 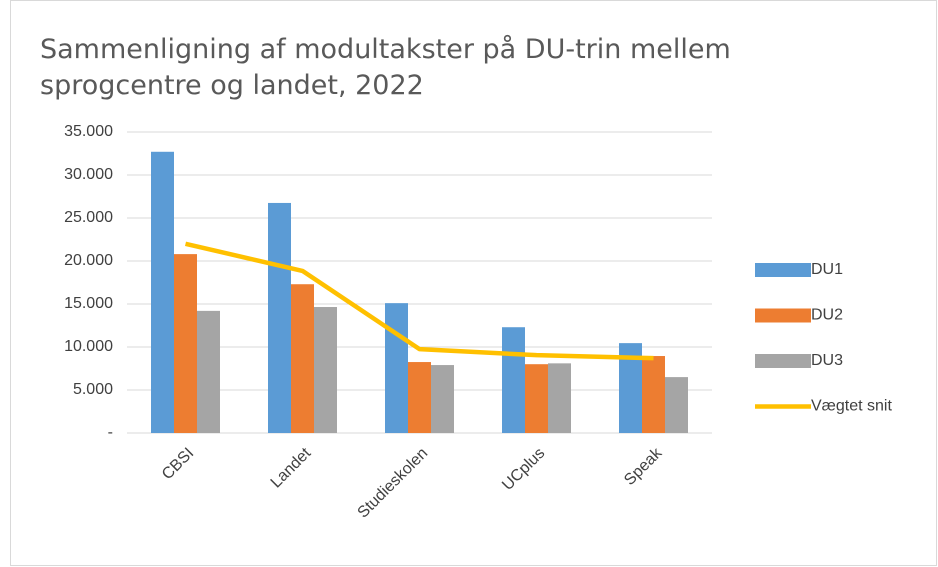 I want to click on y-tick-label: 10.000, so click(x=88, y=346).